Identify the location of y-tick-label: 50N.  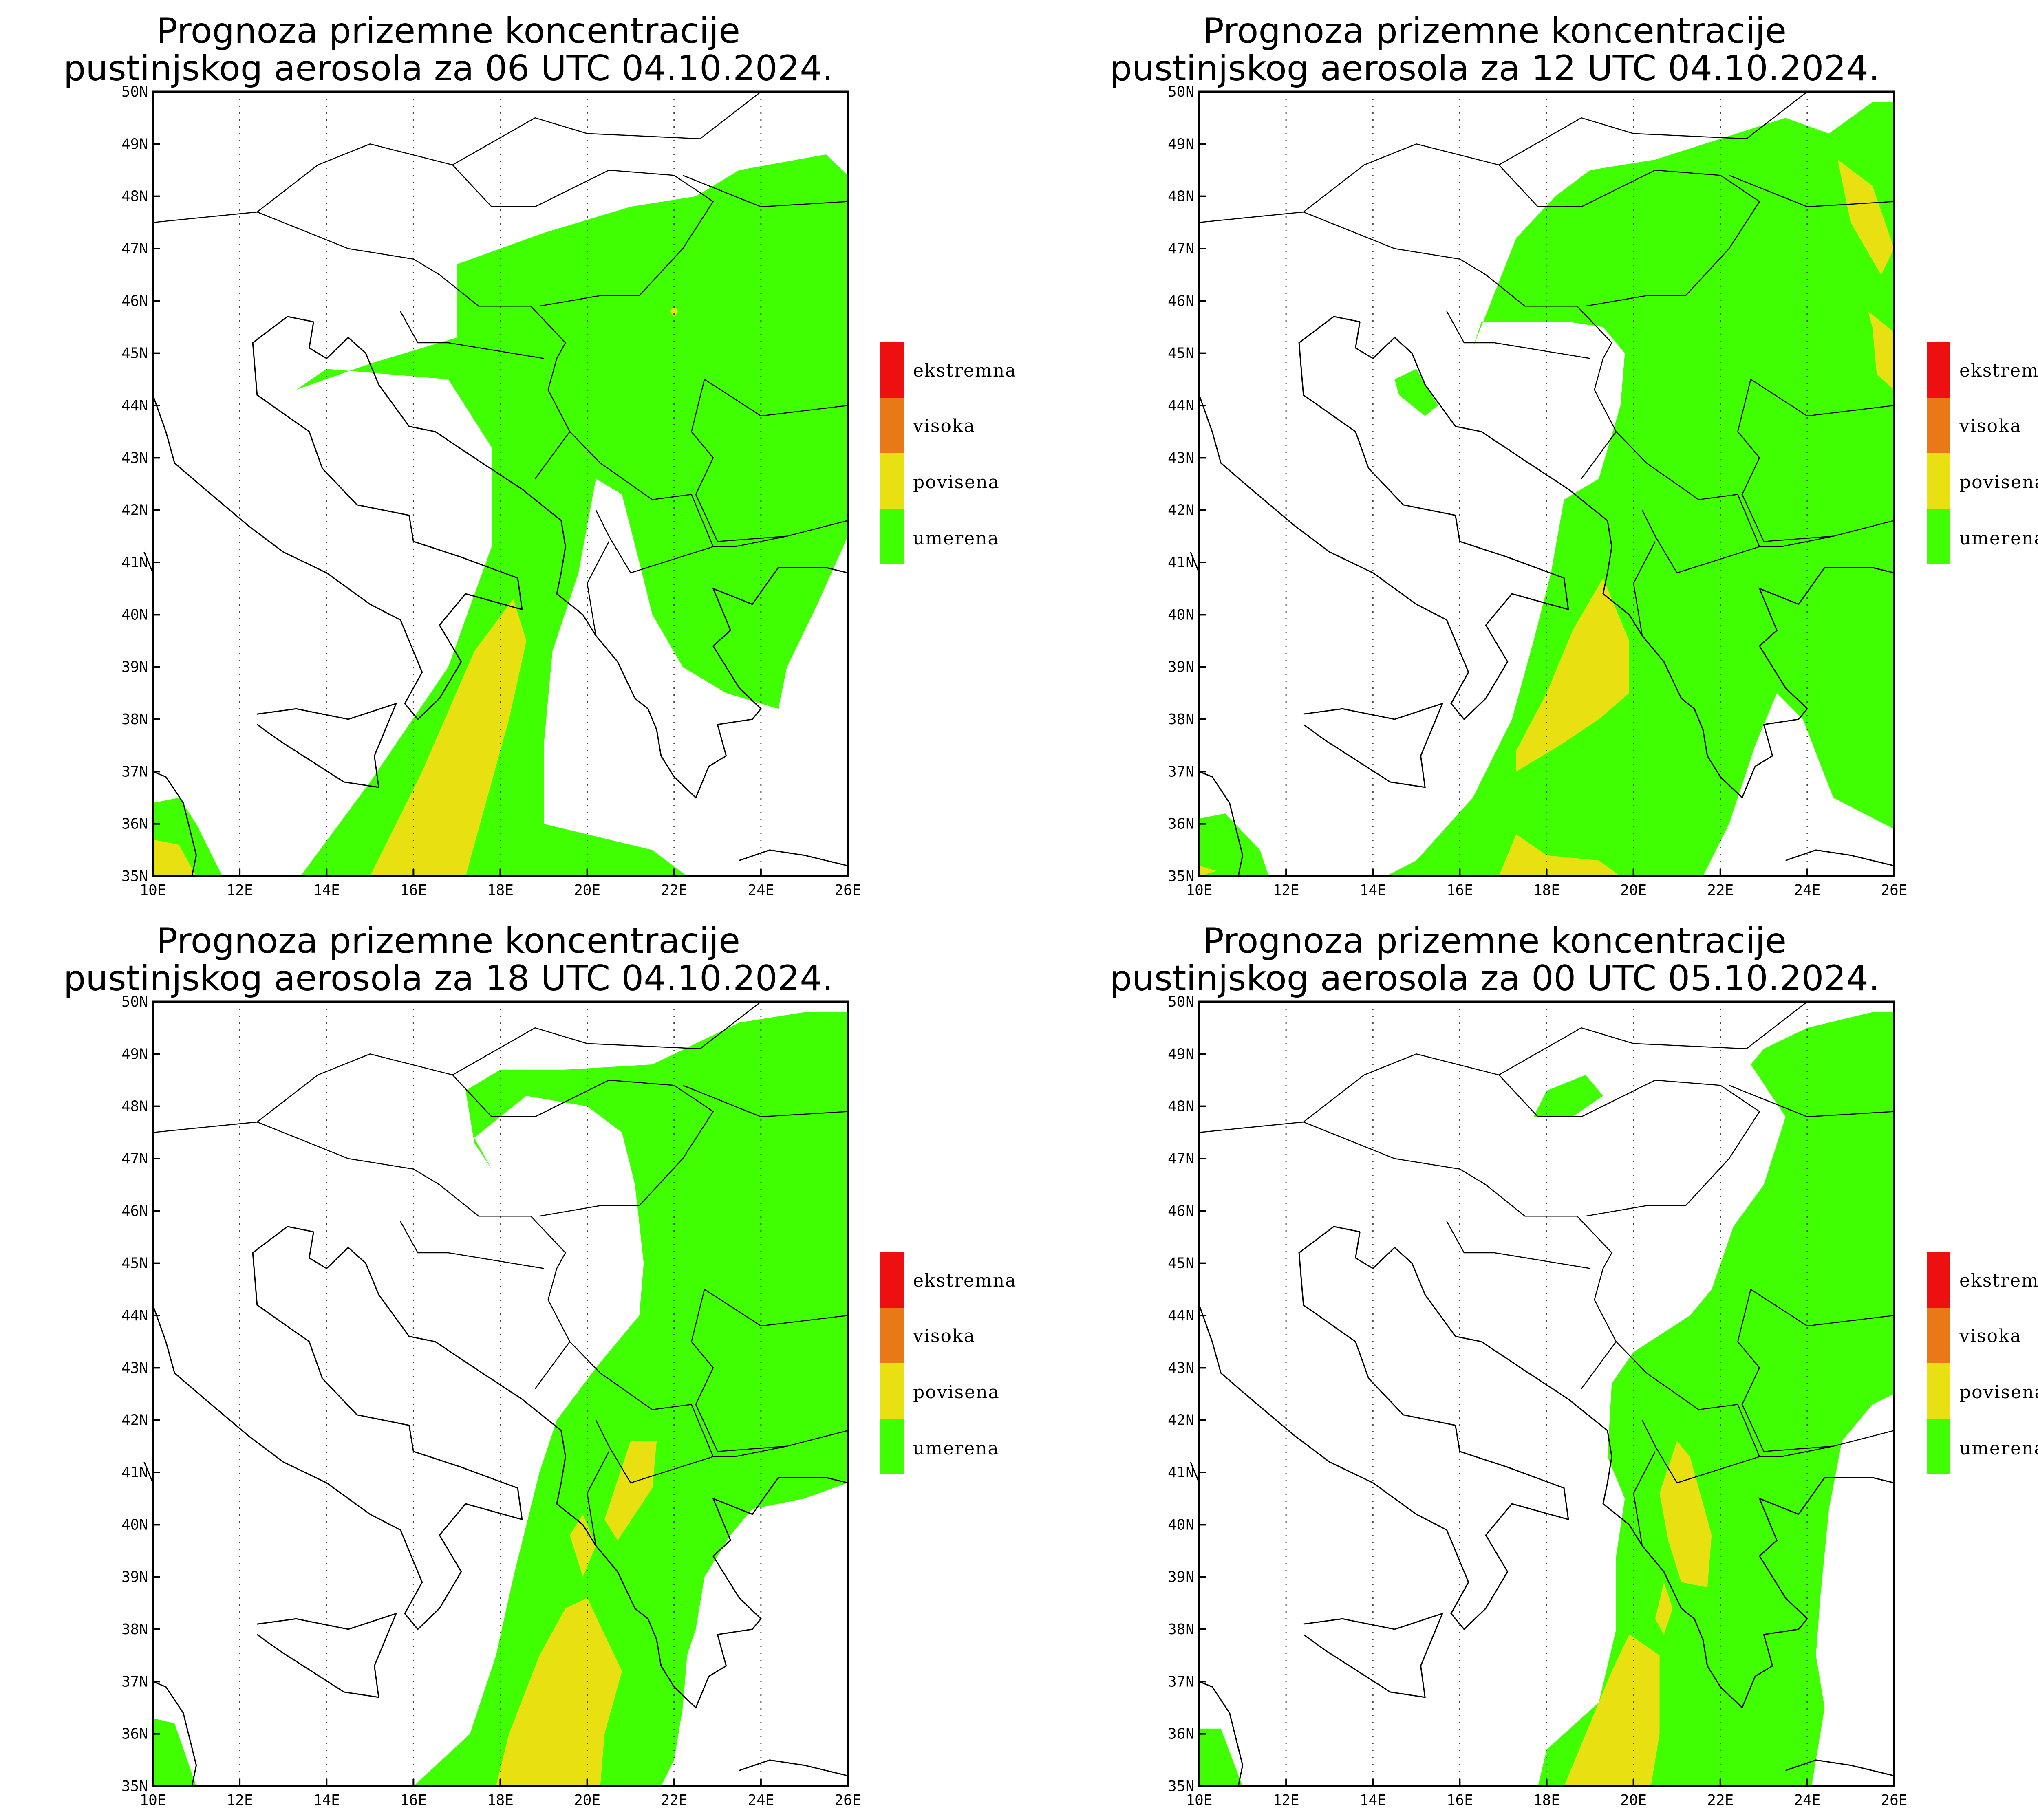
(1181, 1002).